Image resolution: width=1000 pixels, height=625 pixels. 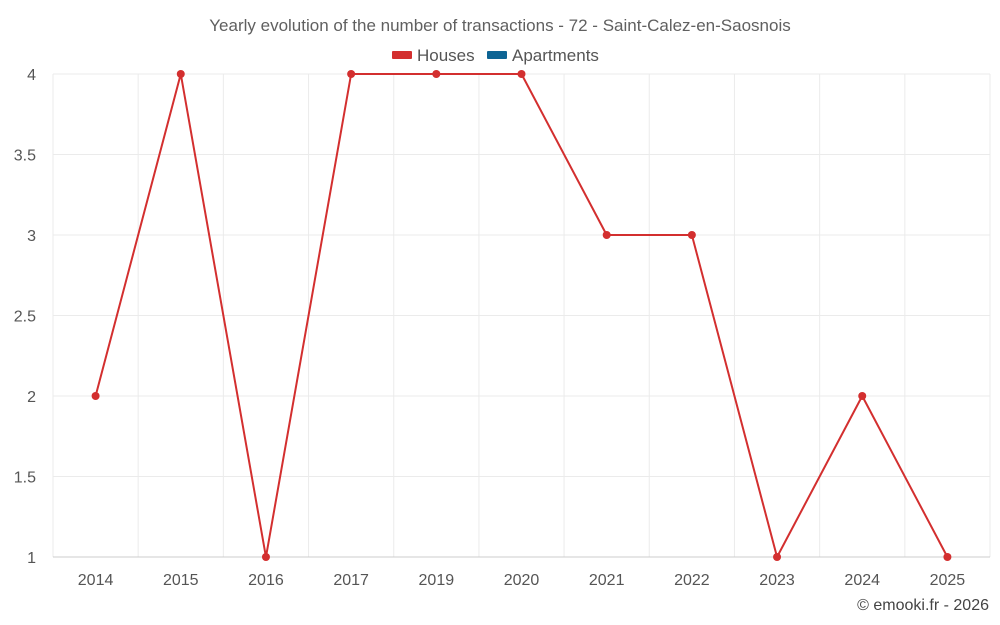 I want to click on x-tick-label: 2024, so click(x=862, y=580).